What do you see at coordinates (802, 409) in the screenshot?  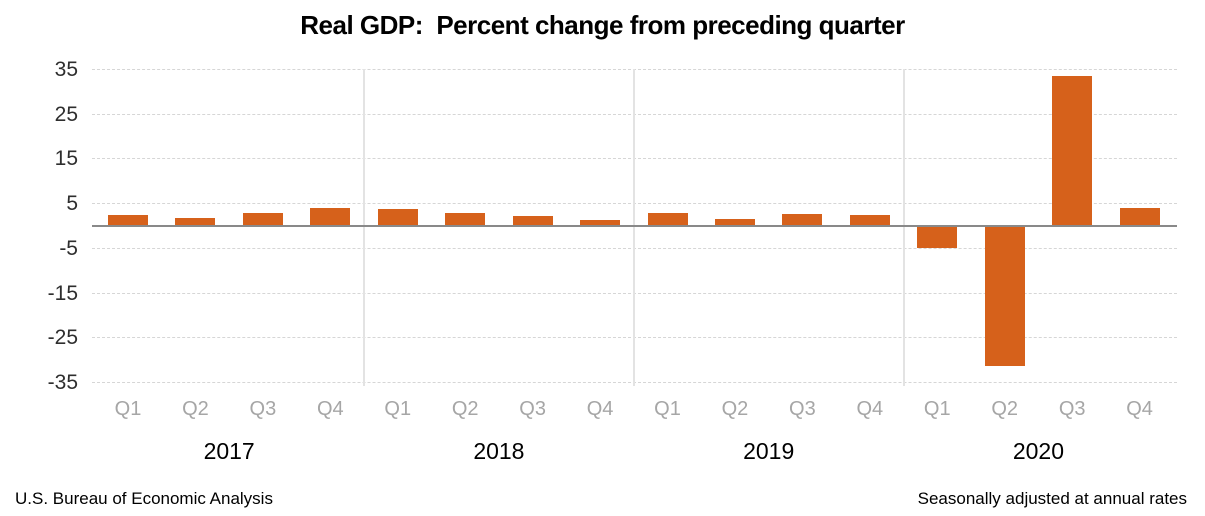 I see `x-label-2019-q3: Q3` at bounding box center [802, 409].